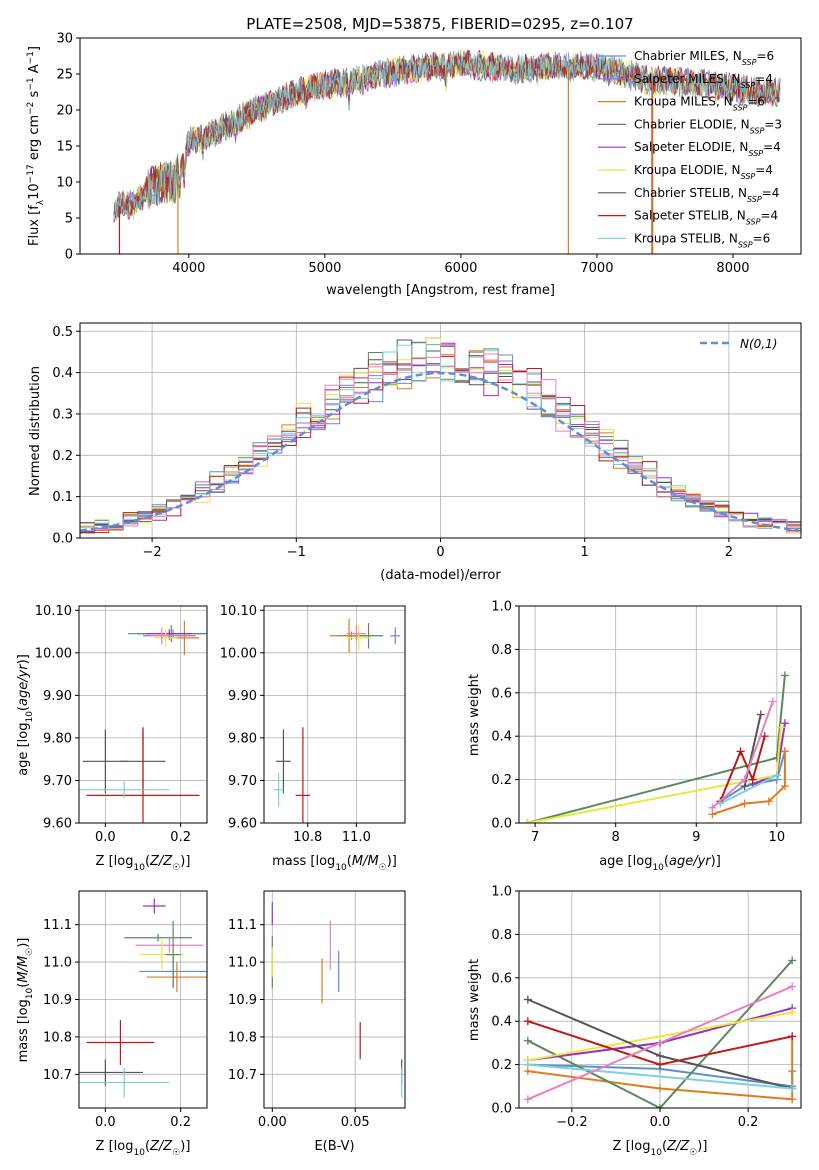 Image resolution: width=819 pixels, height=1170 pixels. Describe the element at coordinates (585, 552) in the screenshot. I see `x-tick-label: 1` at that location.